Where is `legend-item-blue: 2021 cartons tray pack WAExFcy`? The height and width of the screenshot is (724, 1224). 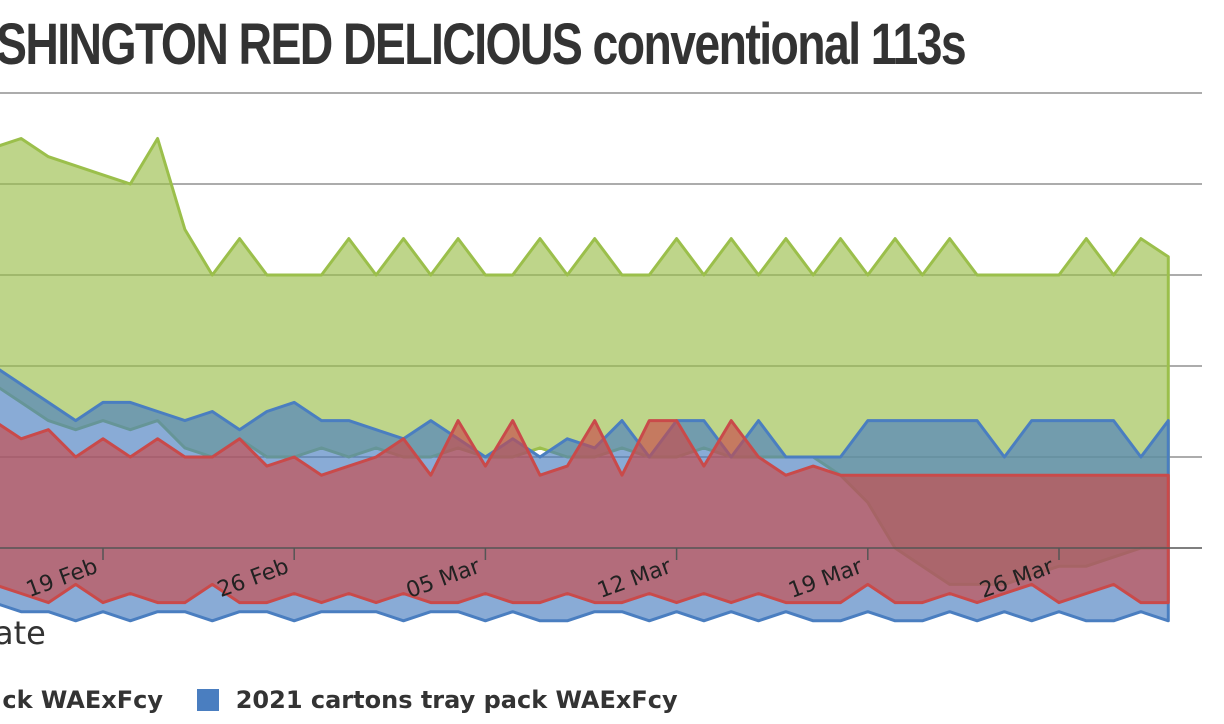 legend-item-blue: 2021 cartons tray pack WAExFcy is located at coordinates (437, 700).